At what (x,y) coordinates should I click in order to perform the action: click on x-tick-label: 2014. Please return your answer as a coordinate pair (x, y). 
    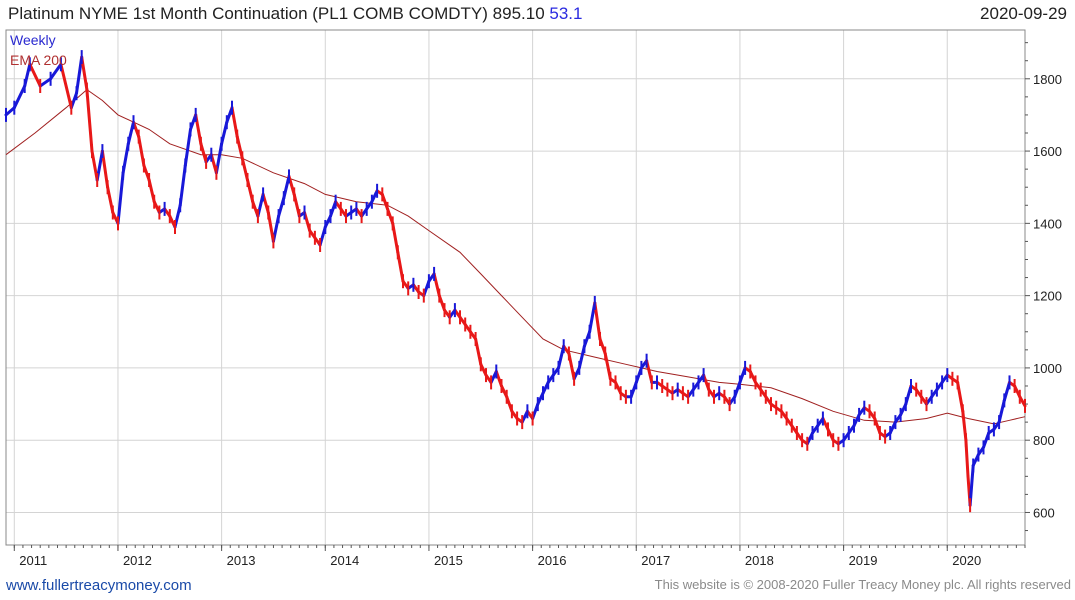
    Looking at the image, I should click on (344, 560).